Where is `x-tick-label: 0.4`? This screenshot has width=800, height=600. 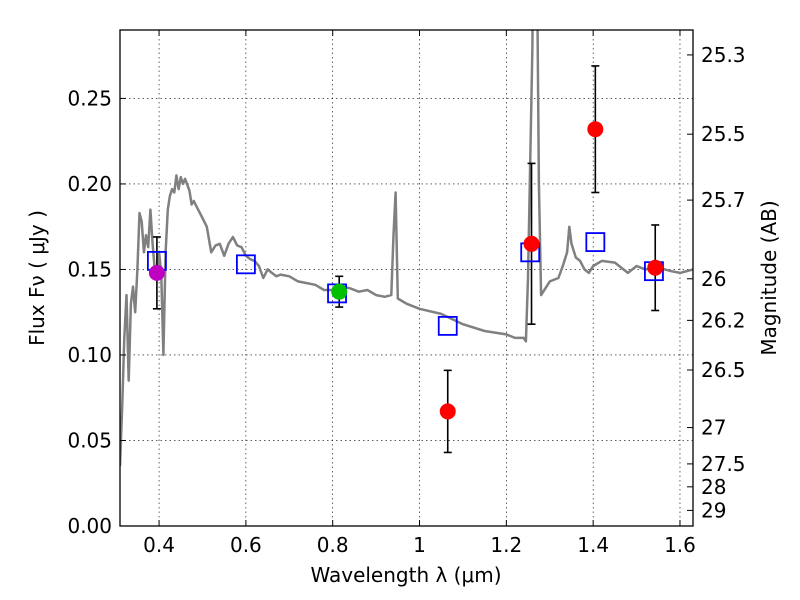
x-tick-label: 0.4 is located at coordinates (159, 545).